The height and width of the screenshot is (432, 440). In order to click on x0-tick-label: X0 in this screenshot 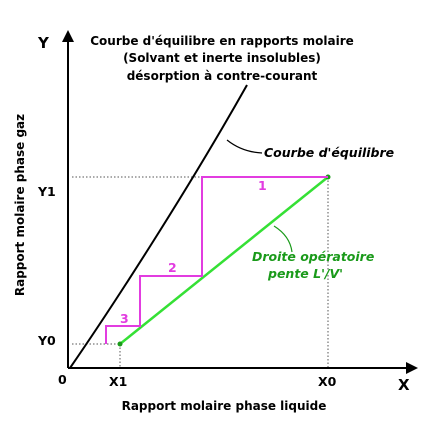, I will do `click(327, 381)`.